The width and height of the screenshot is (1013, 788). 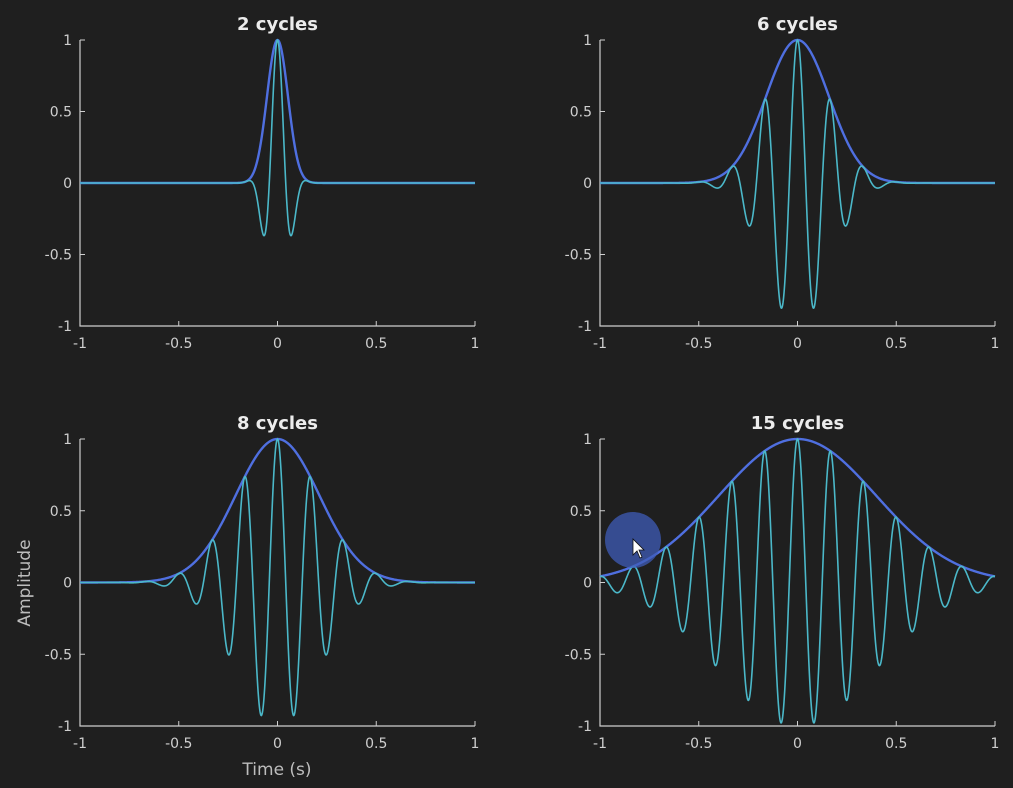 What do you see at coordinates (638, 548) in the screenshot?
I see `pointer-arrow-icon` at bounding box center [638, 548].